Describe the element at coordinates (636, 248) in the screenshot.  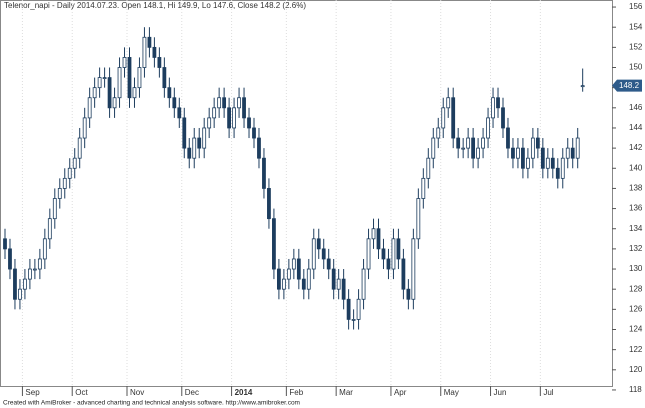
I see `y-tick-label: 132` at that location.